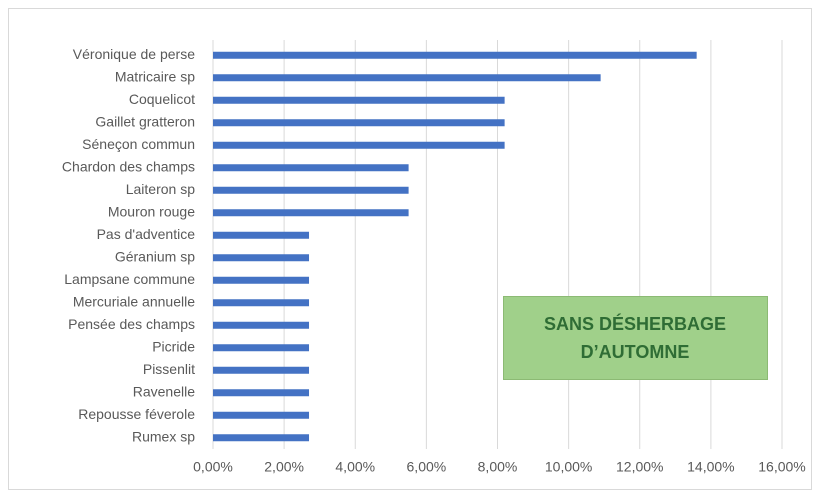 This screenshot has height=504, width=821. I want to click on x-tick-label: 16,00%, so click(781, 467).